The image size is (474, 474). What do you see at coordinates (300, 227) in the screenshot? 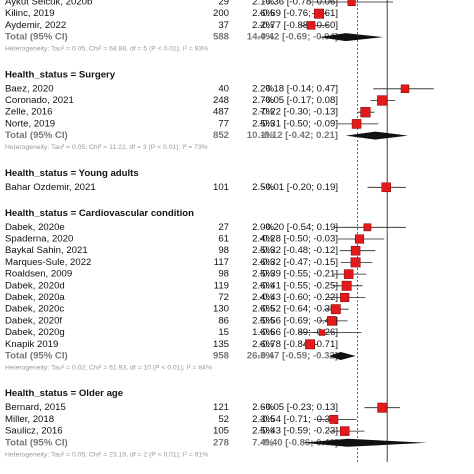
I see `ci-label: -0.20 [-0.54; 0.19]` at bounding box center [300, 227].